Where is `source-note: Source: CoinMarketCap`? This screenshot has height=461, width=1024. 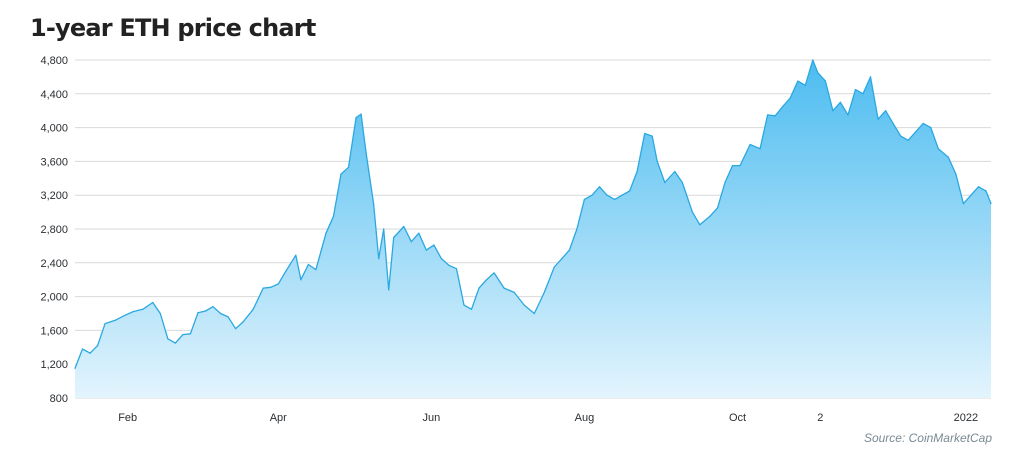 source-note: Source: CoinMarketCap is located at coordinates (927, 438).